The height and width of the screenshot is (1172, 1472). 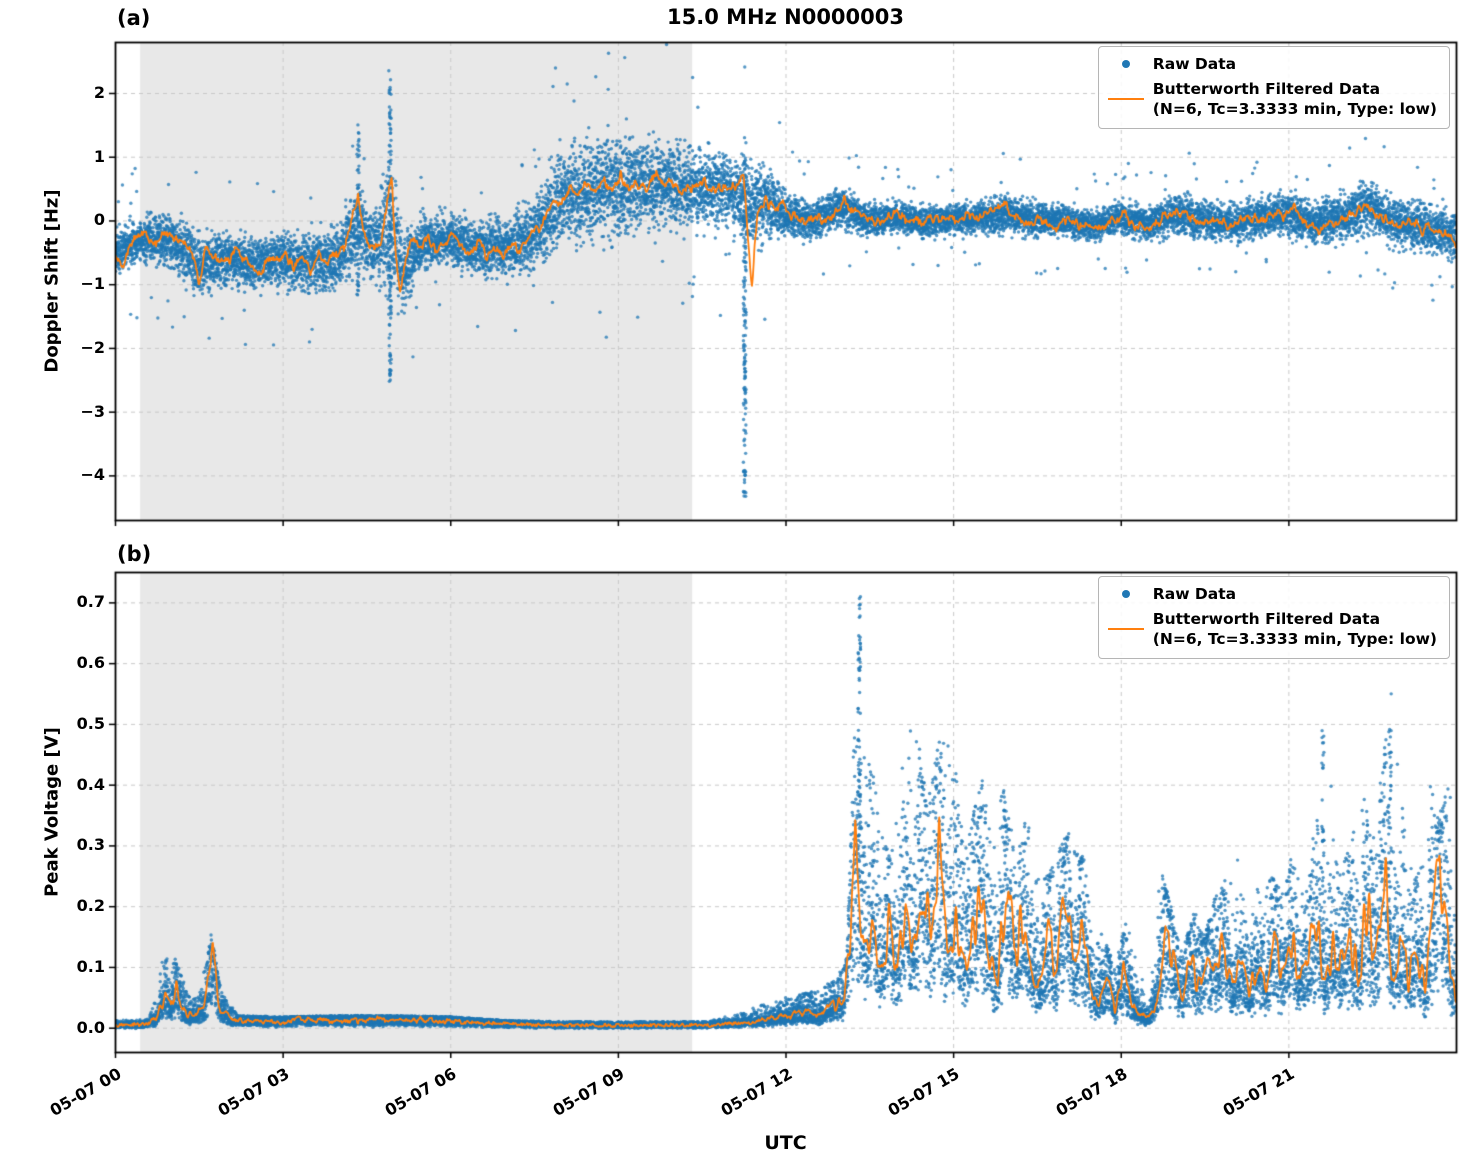 What do you see at coordinates (90, 663) in the screenshot?
I see `y-tick-label-b: 0.6` at bounding box center [90, 663].